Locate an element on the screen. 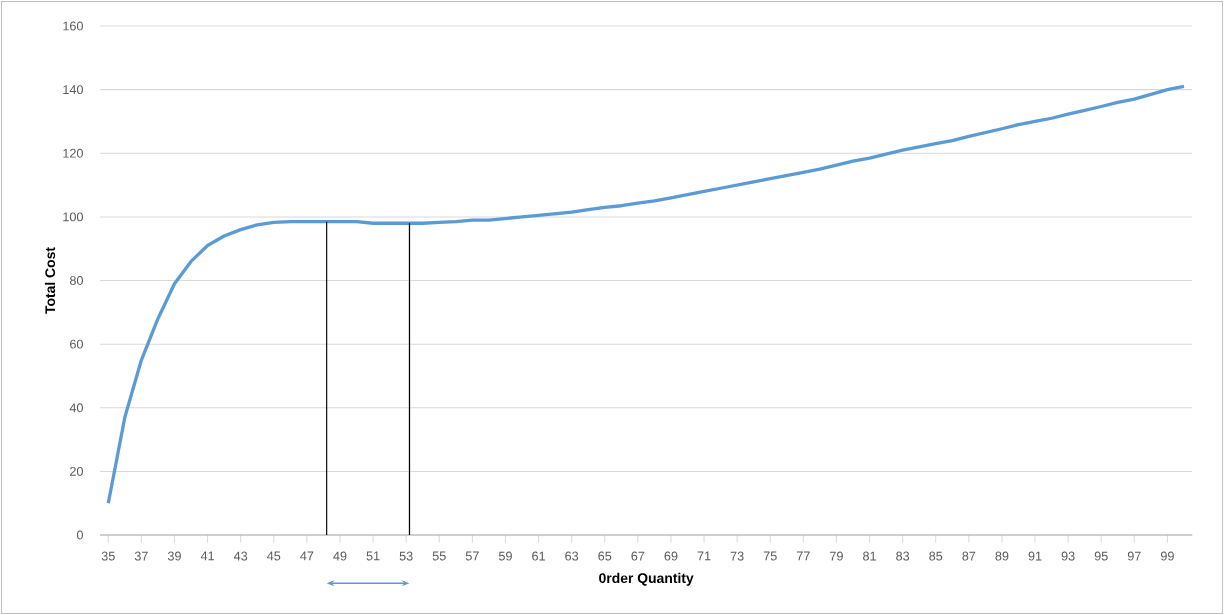 This screenshot has width=1224, height=615. x-tick-label: 57 is located at coordinates (472, 556).